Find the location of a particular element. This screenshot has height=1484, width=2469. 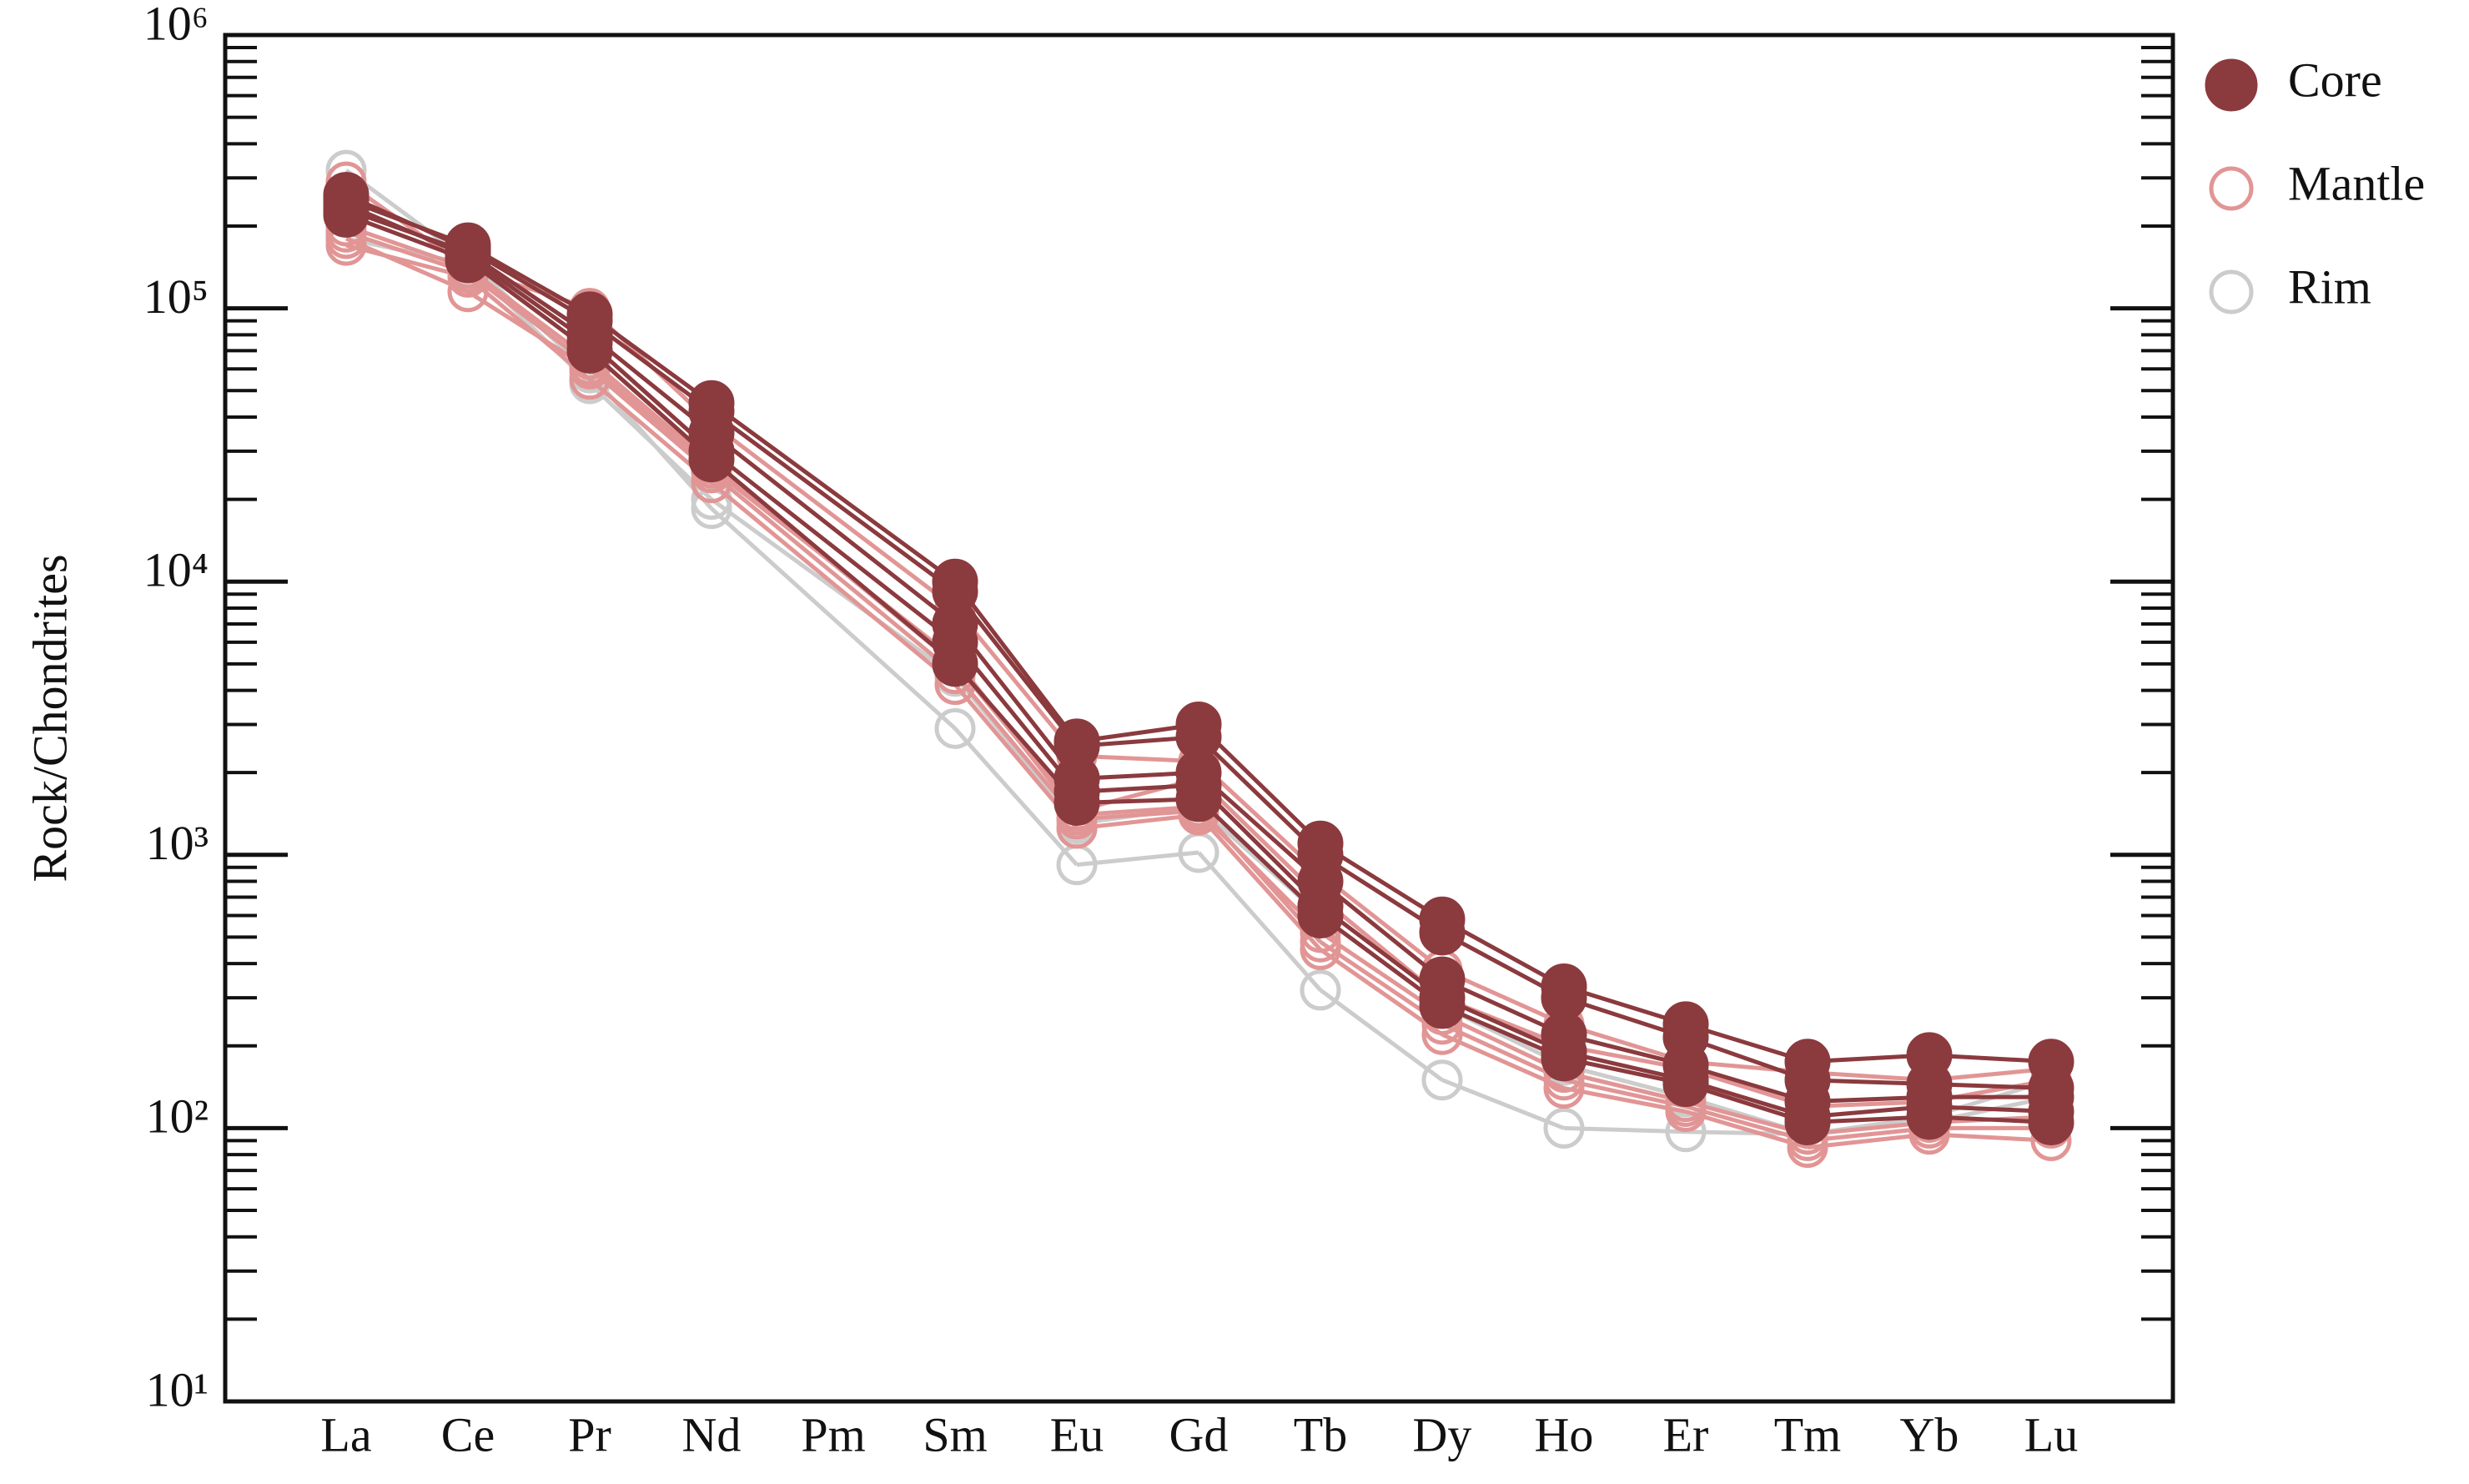

legend-label: Rim is located at coordinates (2329, 287).